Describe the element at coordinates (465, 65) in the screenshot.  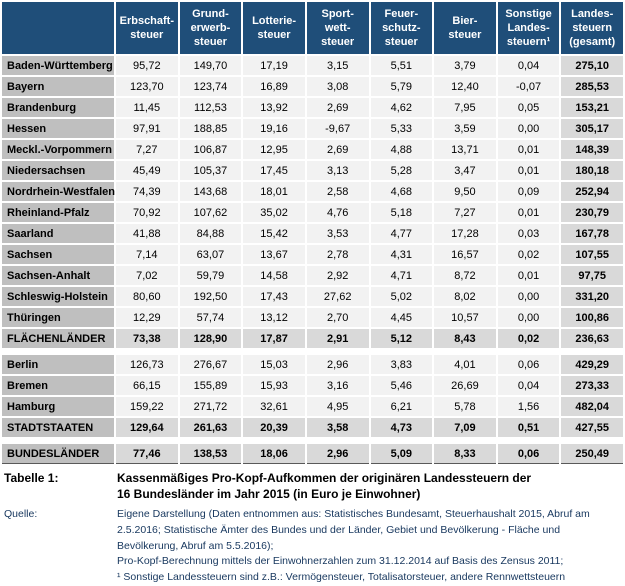
I see `value-cell: 3,79` at that location.